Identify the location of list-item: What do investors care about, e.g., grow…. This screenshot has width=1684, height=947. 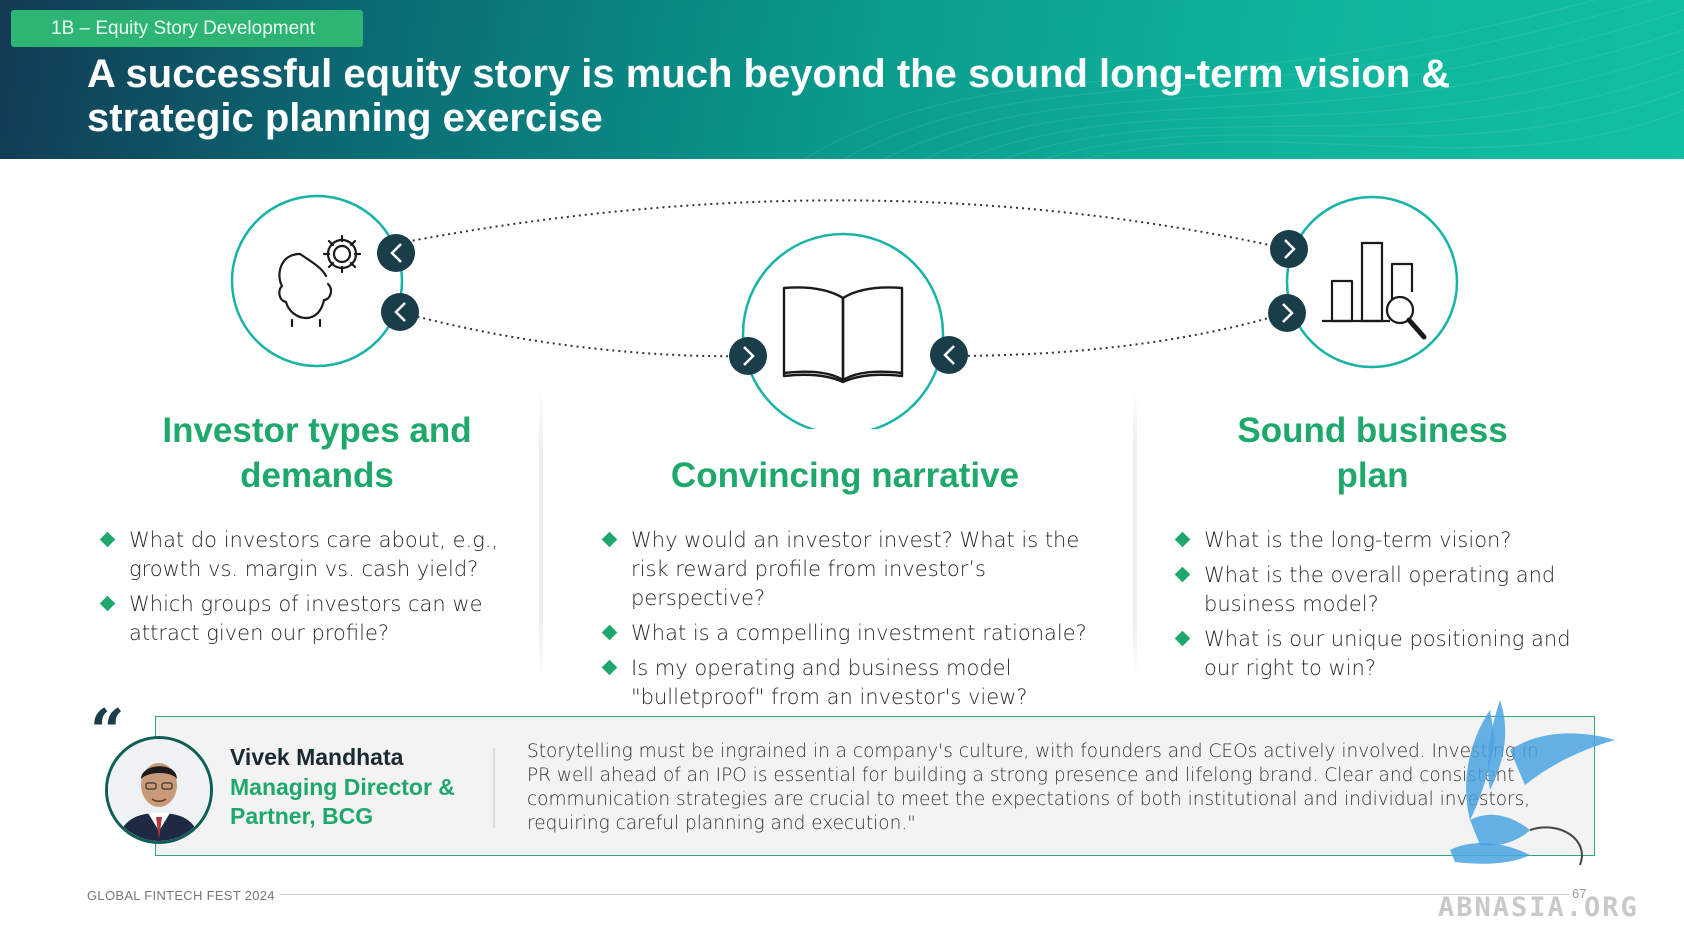
(308, 555).